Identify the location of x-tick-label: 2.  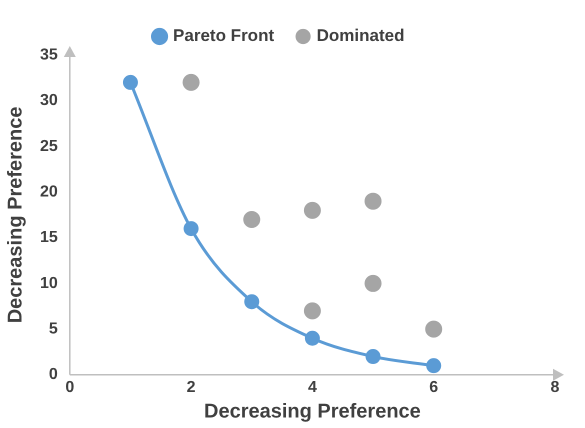
(191, 387).